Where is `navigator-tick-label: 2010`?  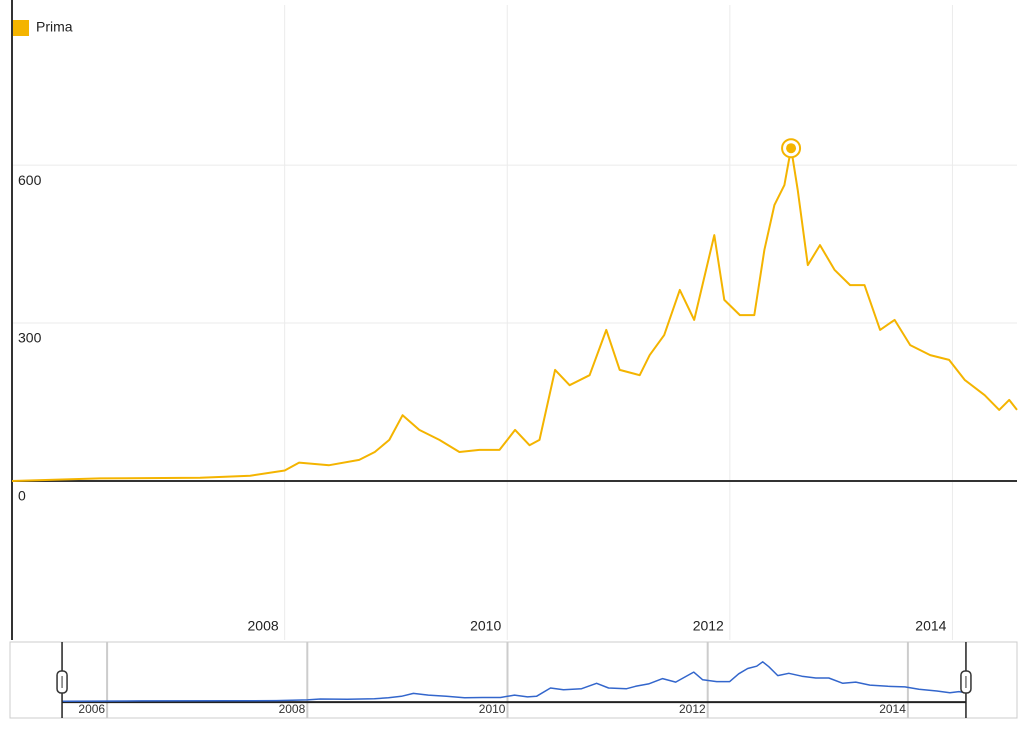 navigator-tick-label: 2010 is located at coordinates (492, 709).